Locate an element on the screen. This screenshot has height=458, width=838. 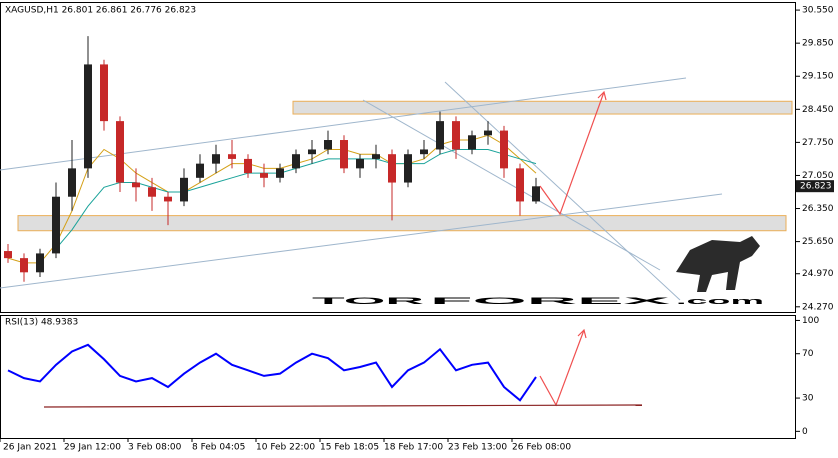
x-tick-label: 8 Feb 04:05 is located at coordinates (218, 448).